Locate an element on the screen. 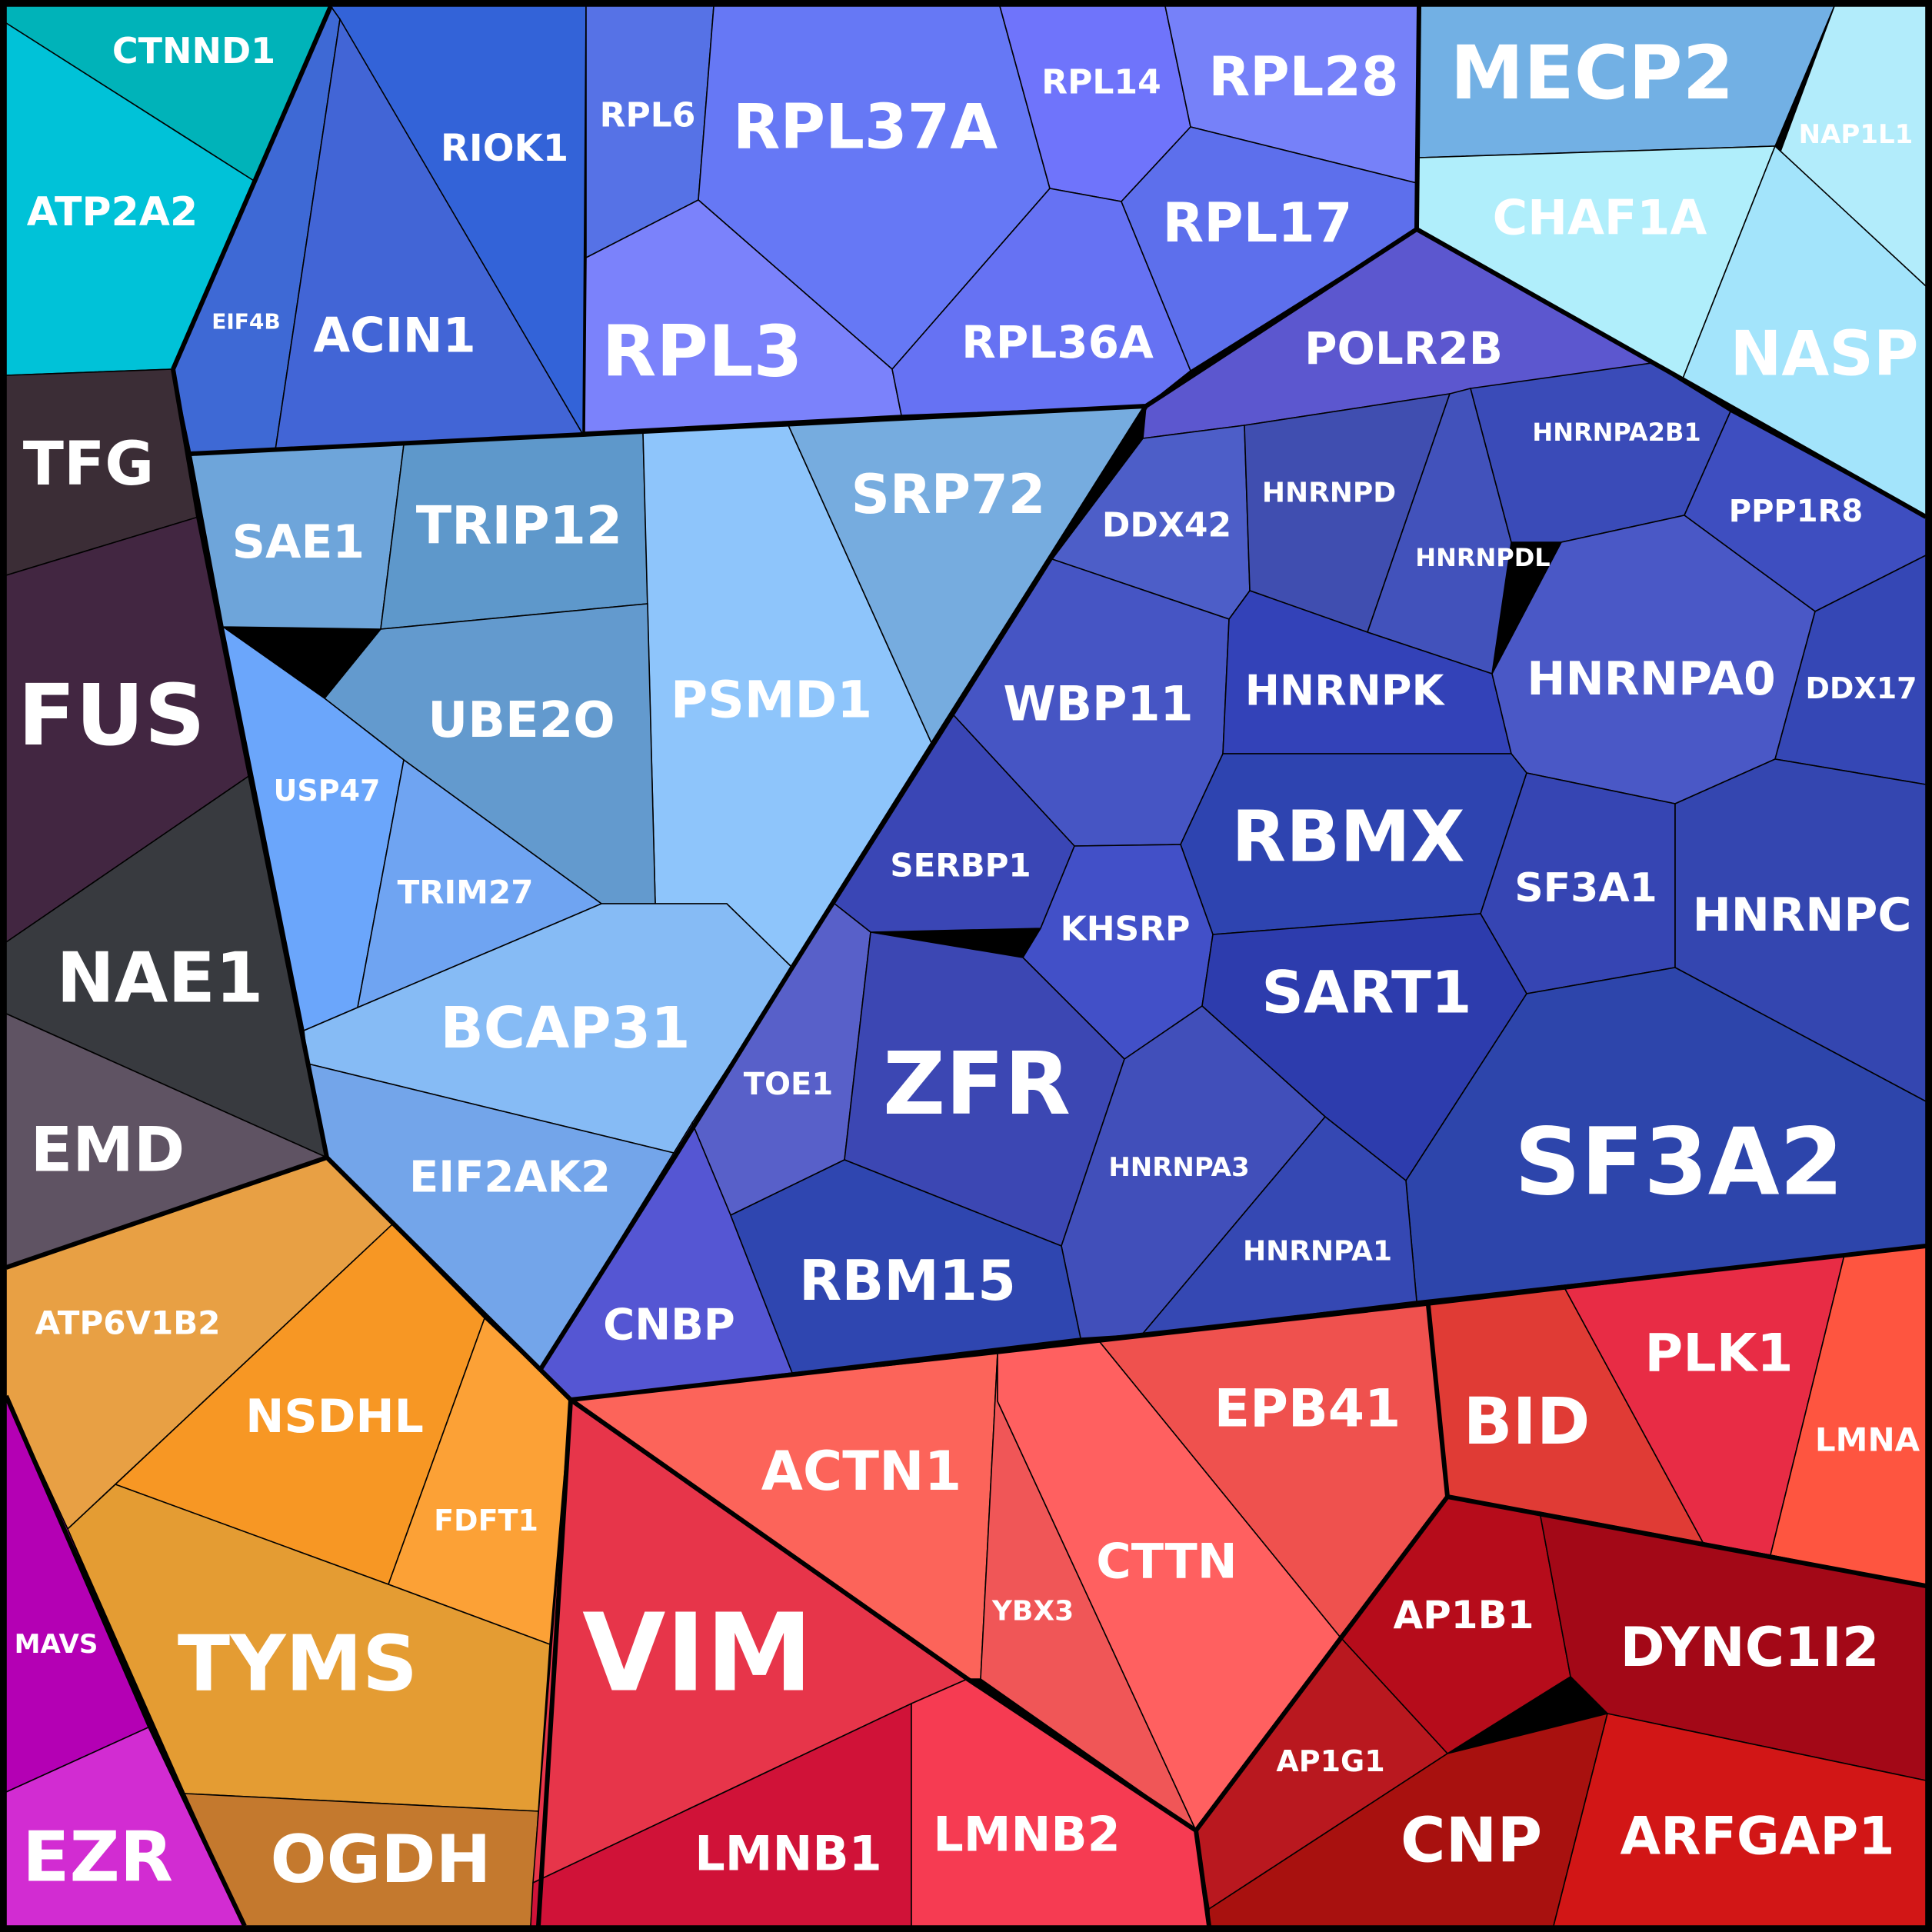 The height and width of the screenshot is (1932, 1932). label-ap1g1: AP1G1 is located at coordinates (1330, 1761).